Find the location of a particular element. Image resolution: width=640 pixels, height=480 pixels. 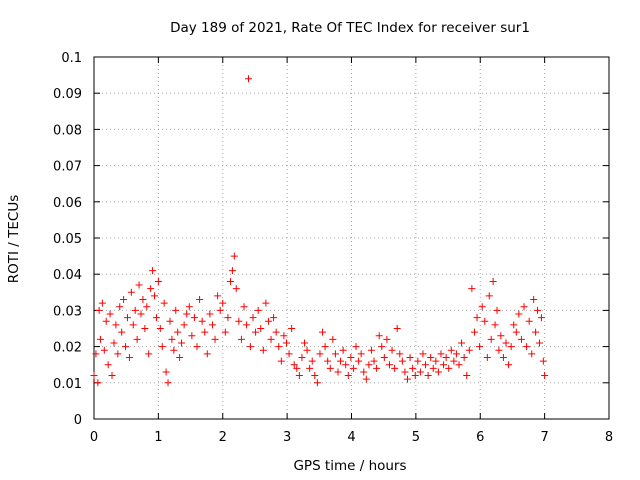

x-tick-label: 7 is located at coordinates (544, 437).